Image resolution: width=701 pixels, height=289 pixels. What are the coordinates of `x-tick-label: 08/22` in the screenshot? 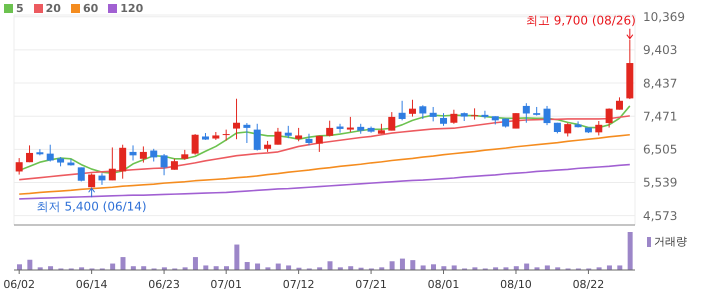 It's located at (588, 283).